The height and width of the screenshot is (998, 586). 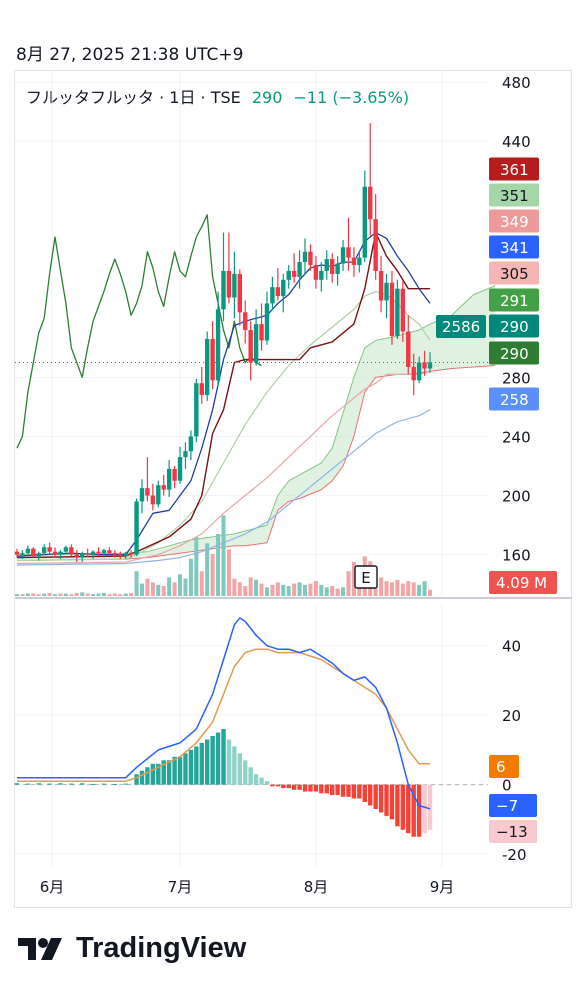 What do you see at coordinates (133, 97) in the screenshot?
I see `symbol-name: フルッタフルッタ · 1日 · TSE` at bounding box center [133, 97].